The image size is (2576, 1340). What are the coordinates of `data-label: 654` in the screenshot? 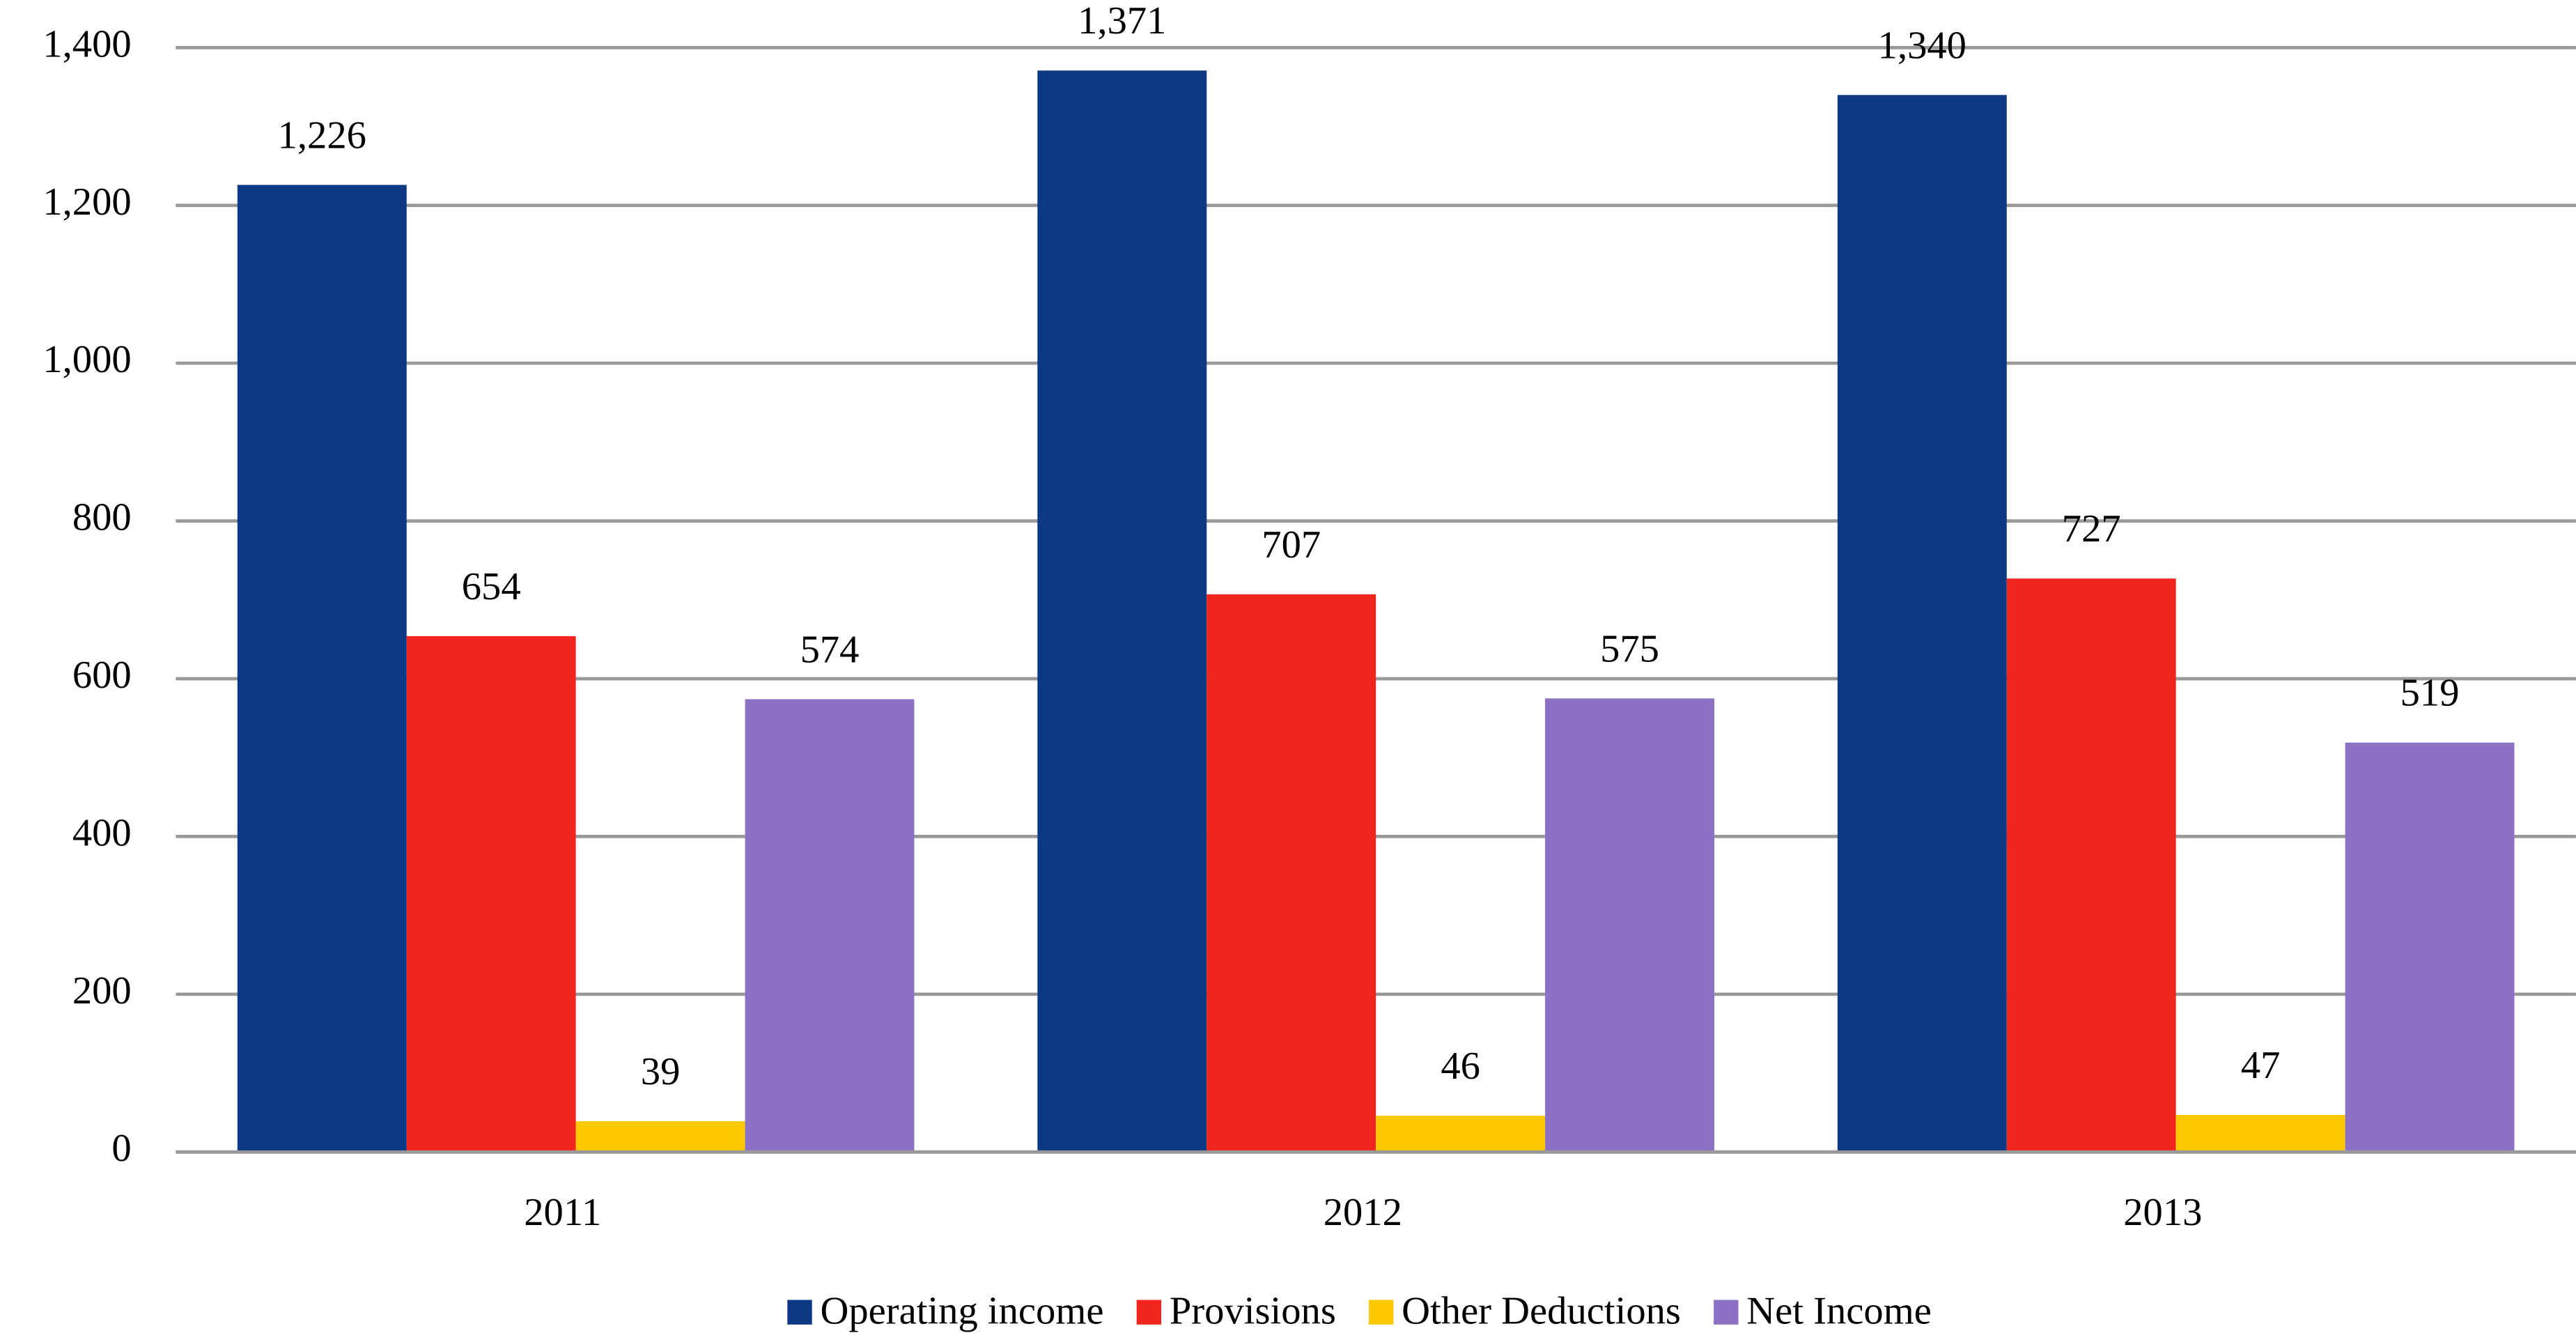 It's located at (491, 586).